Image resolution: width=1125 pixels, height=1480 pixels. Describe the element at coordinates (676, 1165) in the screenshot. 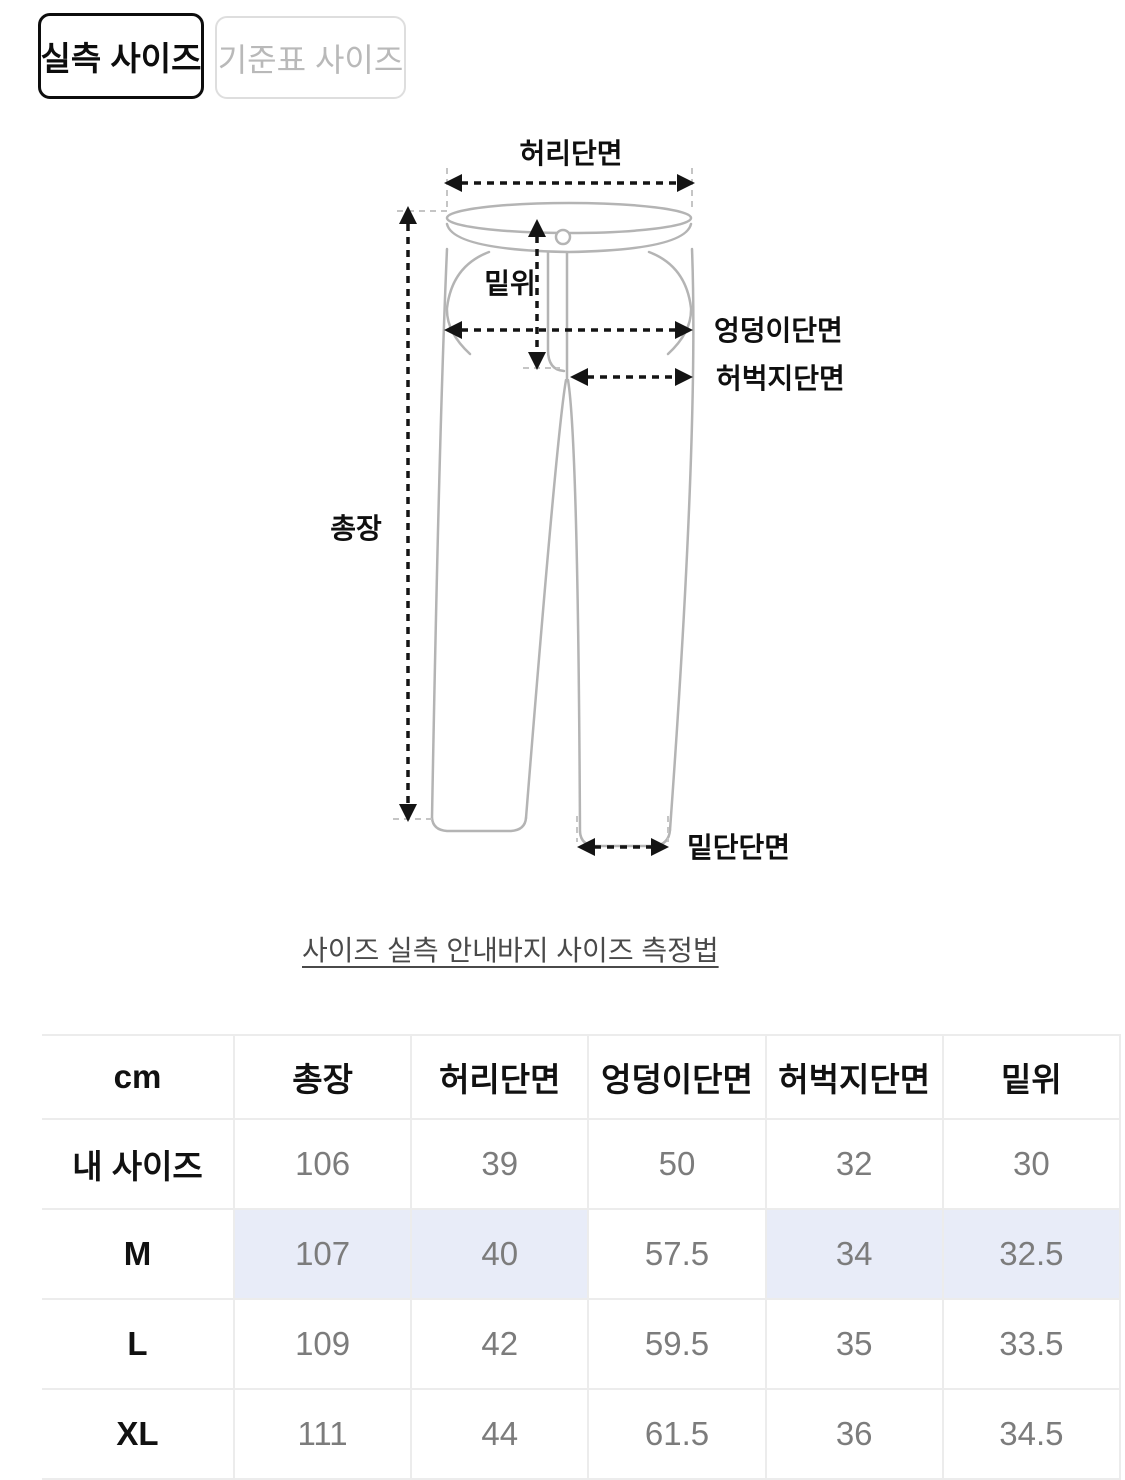

I see `size-value-cell: 50` at that location.